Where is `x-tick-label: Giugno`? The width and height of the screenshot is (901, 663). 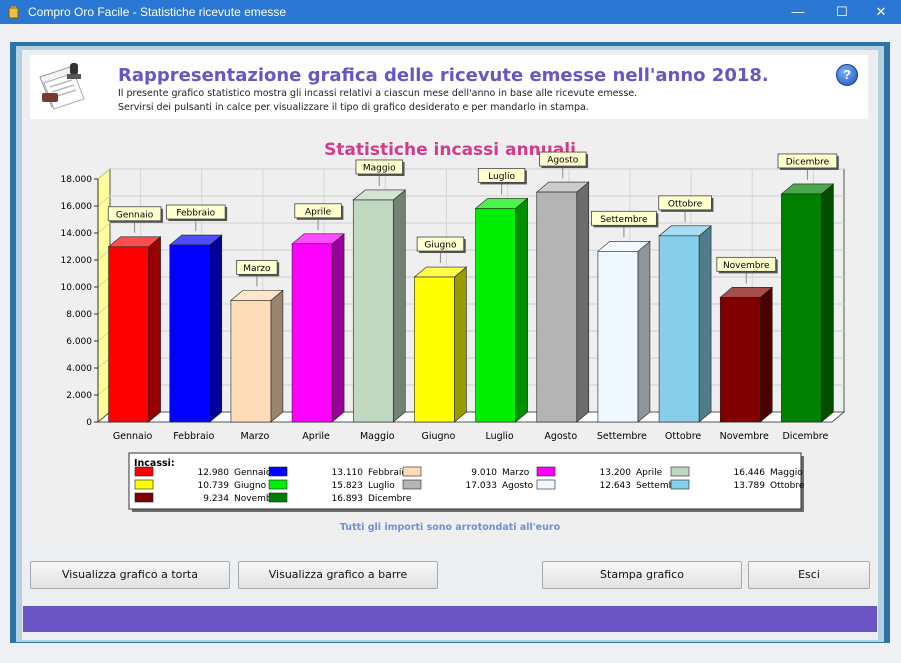
x-tick-label: Giugno is located at coordinates (438, 436).